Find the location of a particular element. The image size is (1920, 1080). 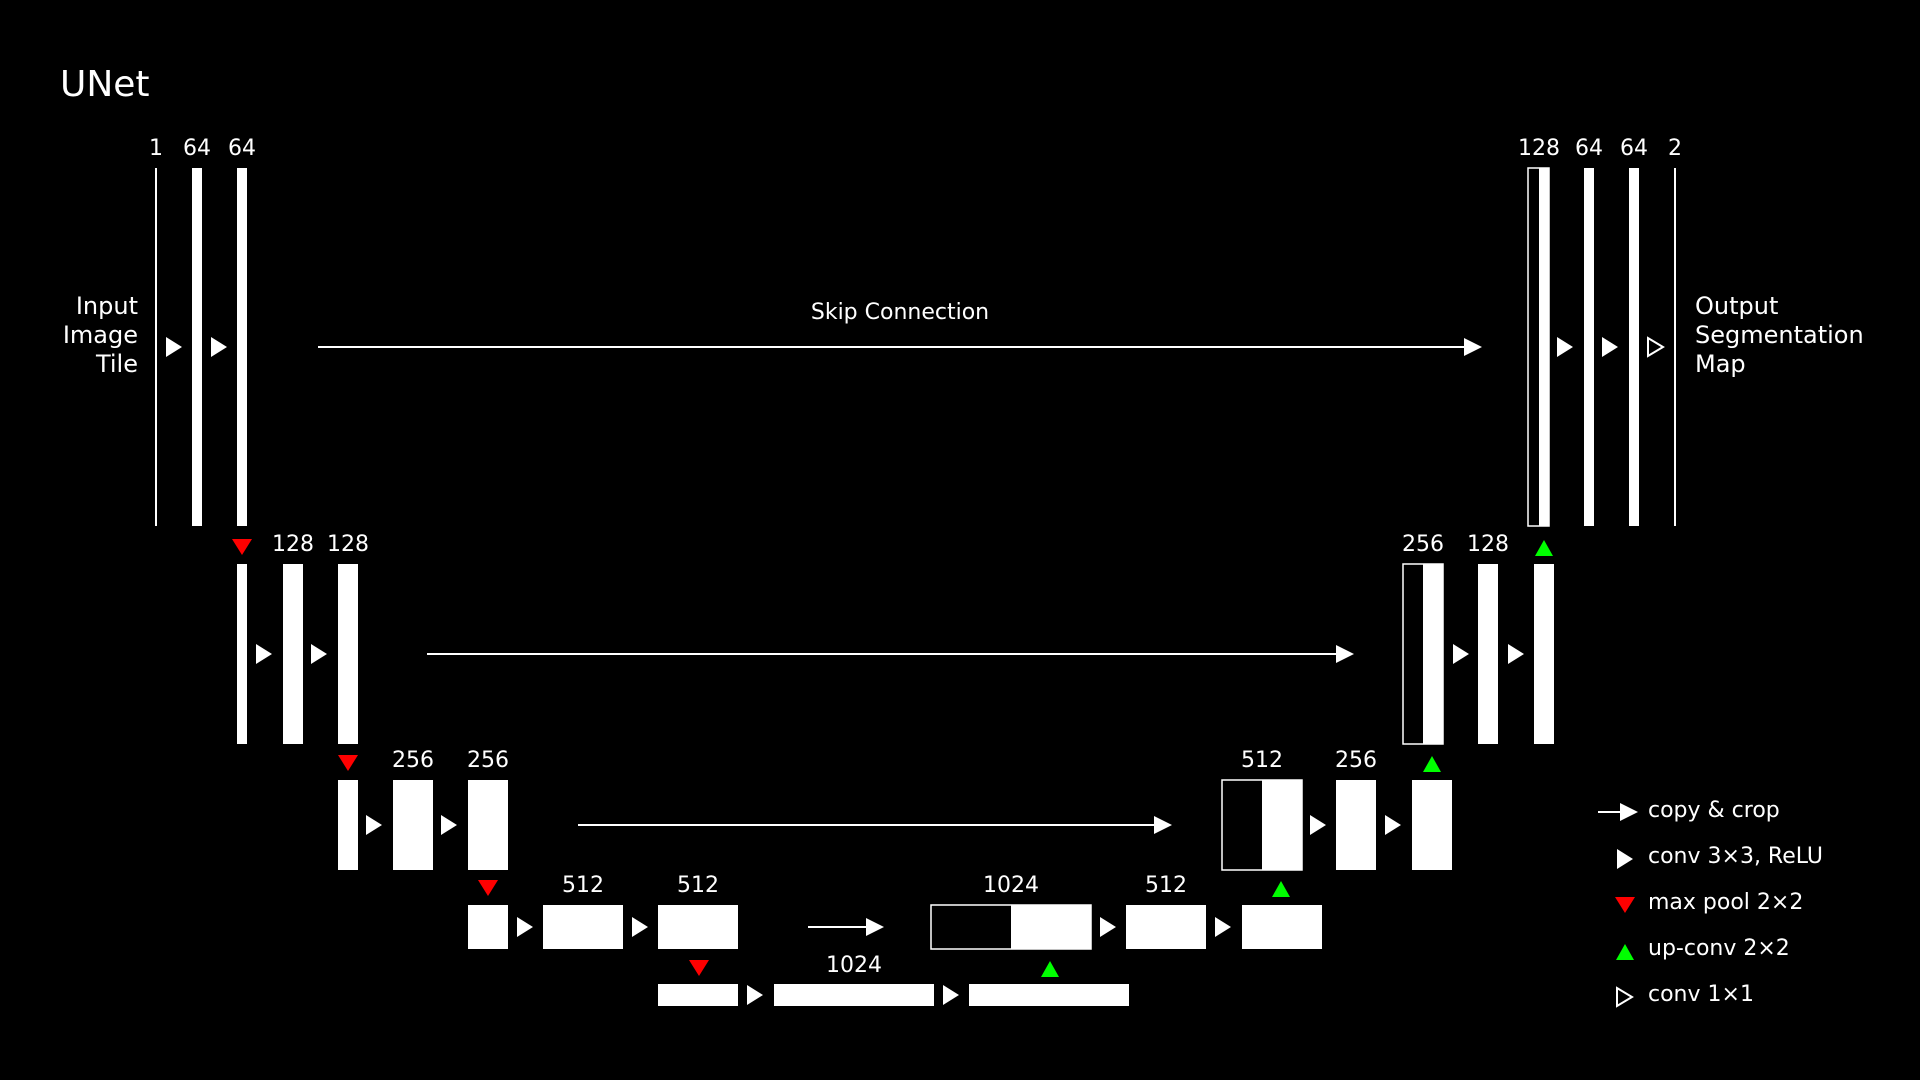

output-label: Output Segmentation Map is located at coordinates (1779, 335).